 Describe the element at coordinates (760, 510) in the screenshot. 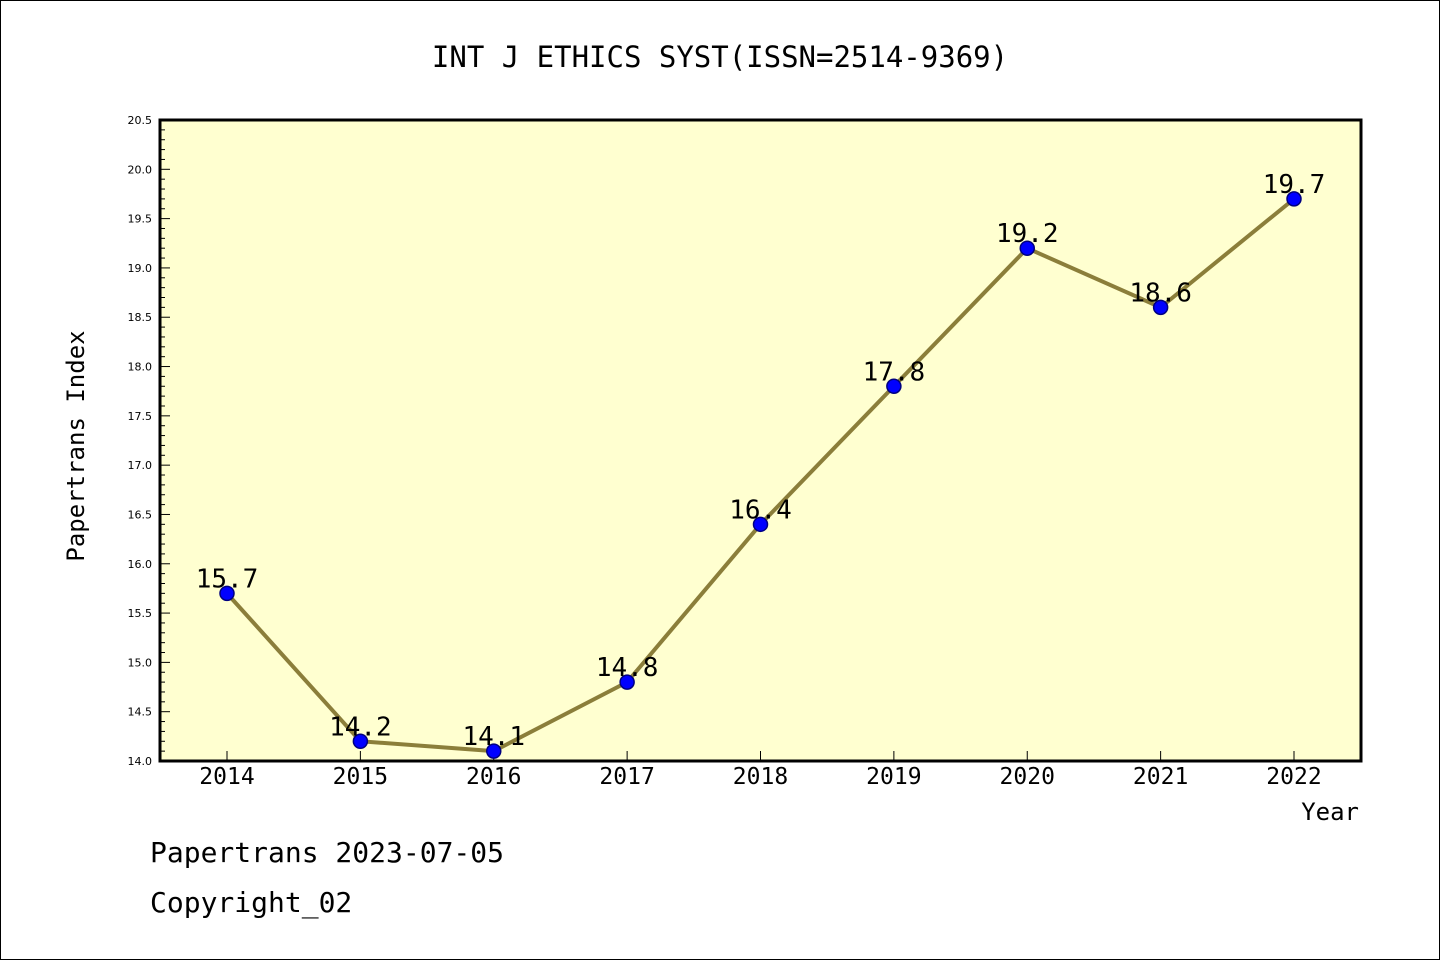

I see `data-label: 16.4` at that location.